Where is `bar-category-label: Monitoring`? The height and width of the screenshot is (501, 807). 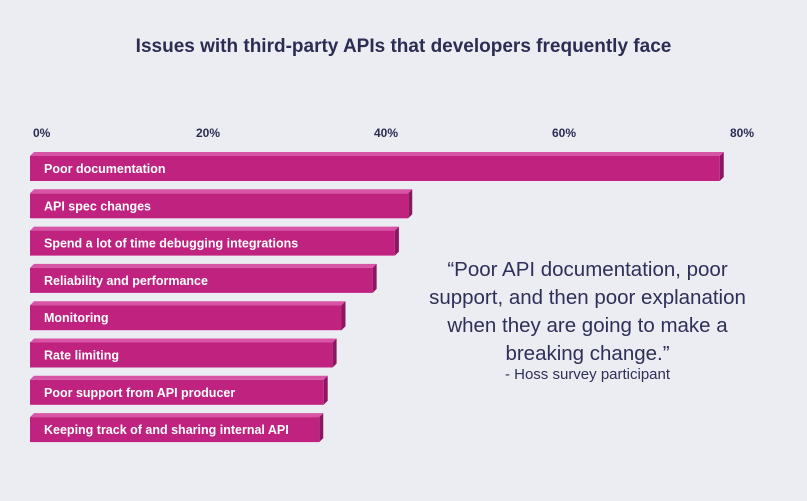
bar-category-label: Monitoring is located at coordinates (76, 318).